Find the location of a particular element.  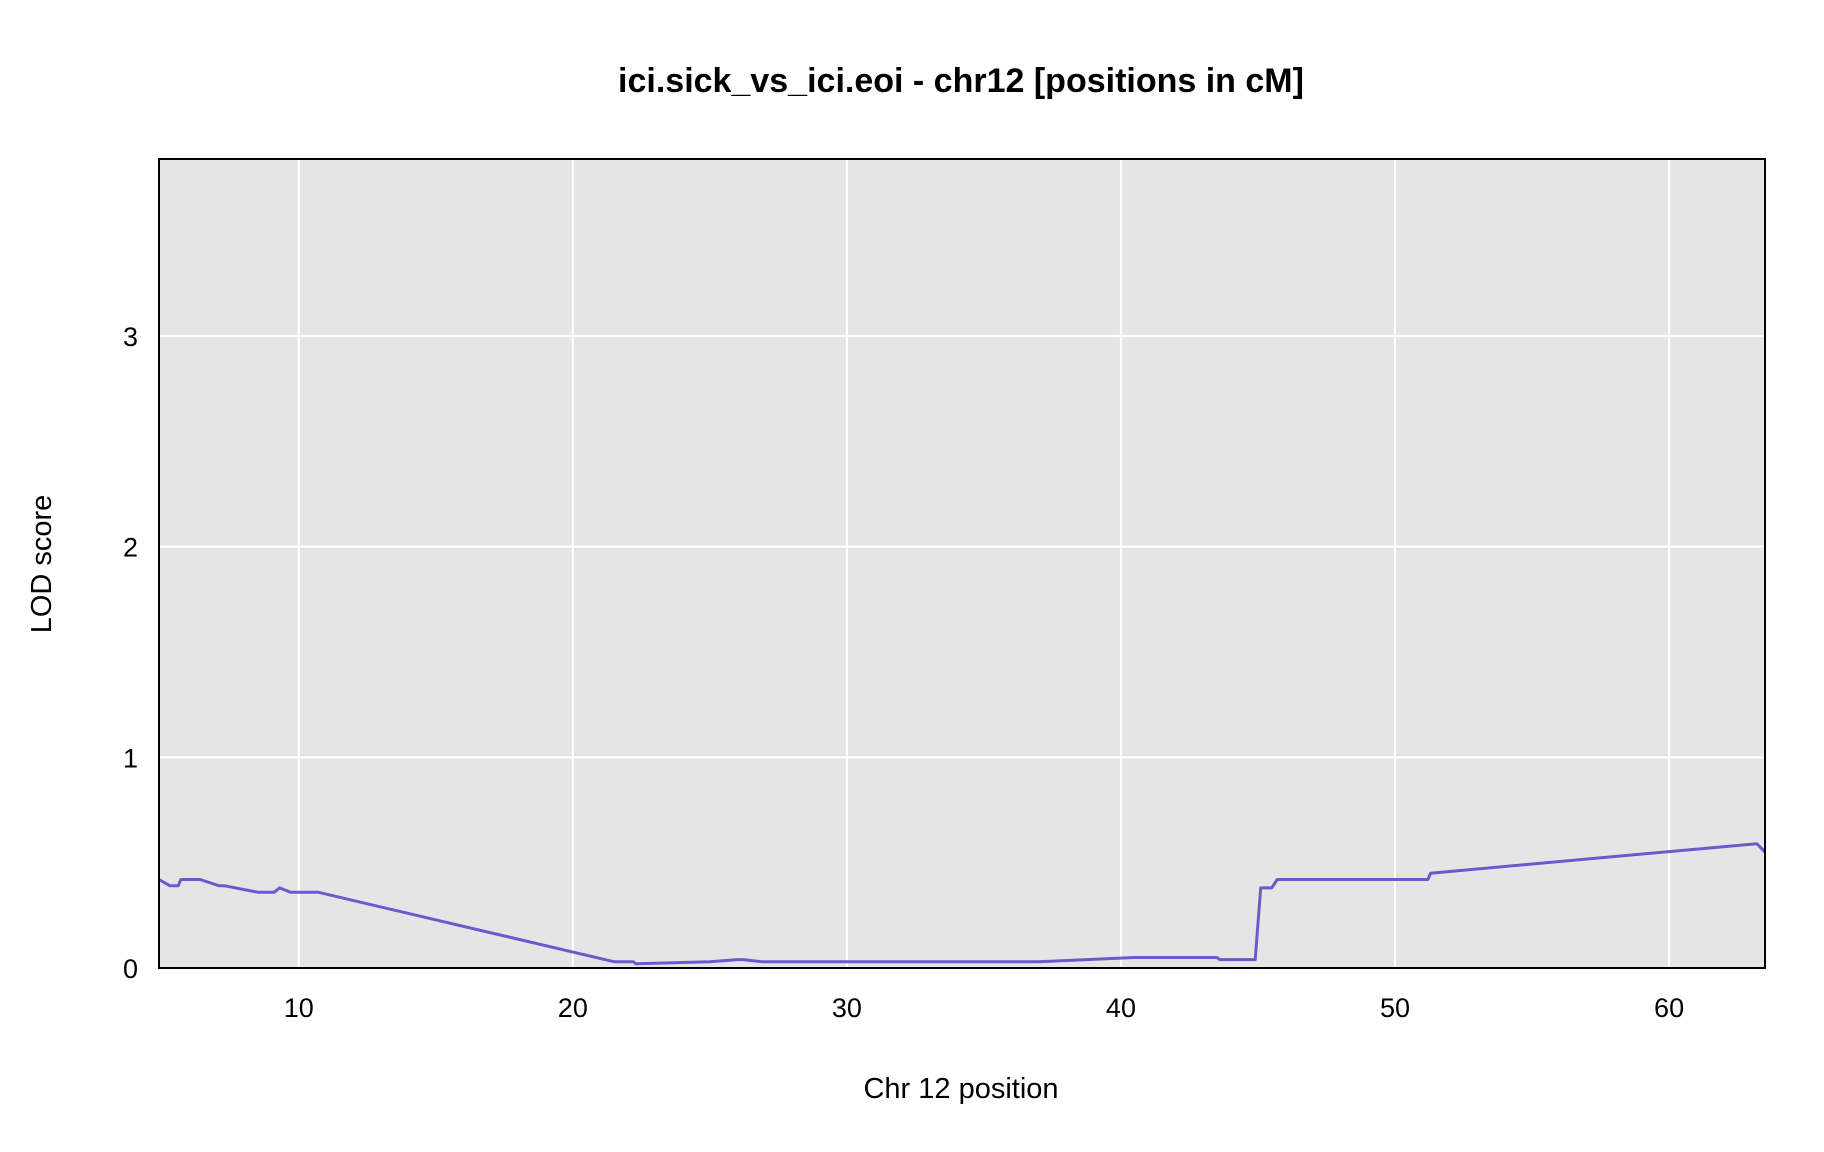

y-tick-label-0: 0 is located at coordinates (130, 969).